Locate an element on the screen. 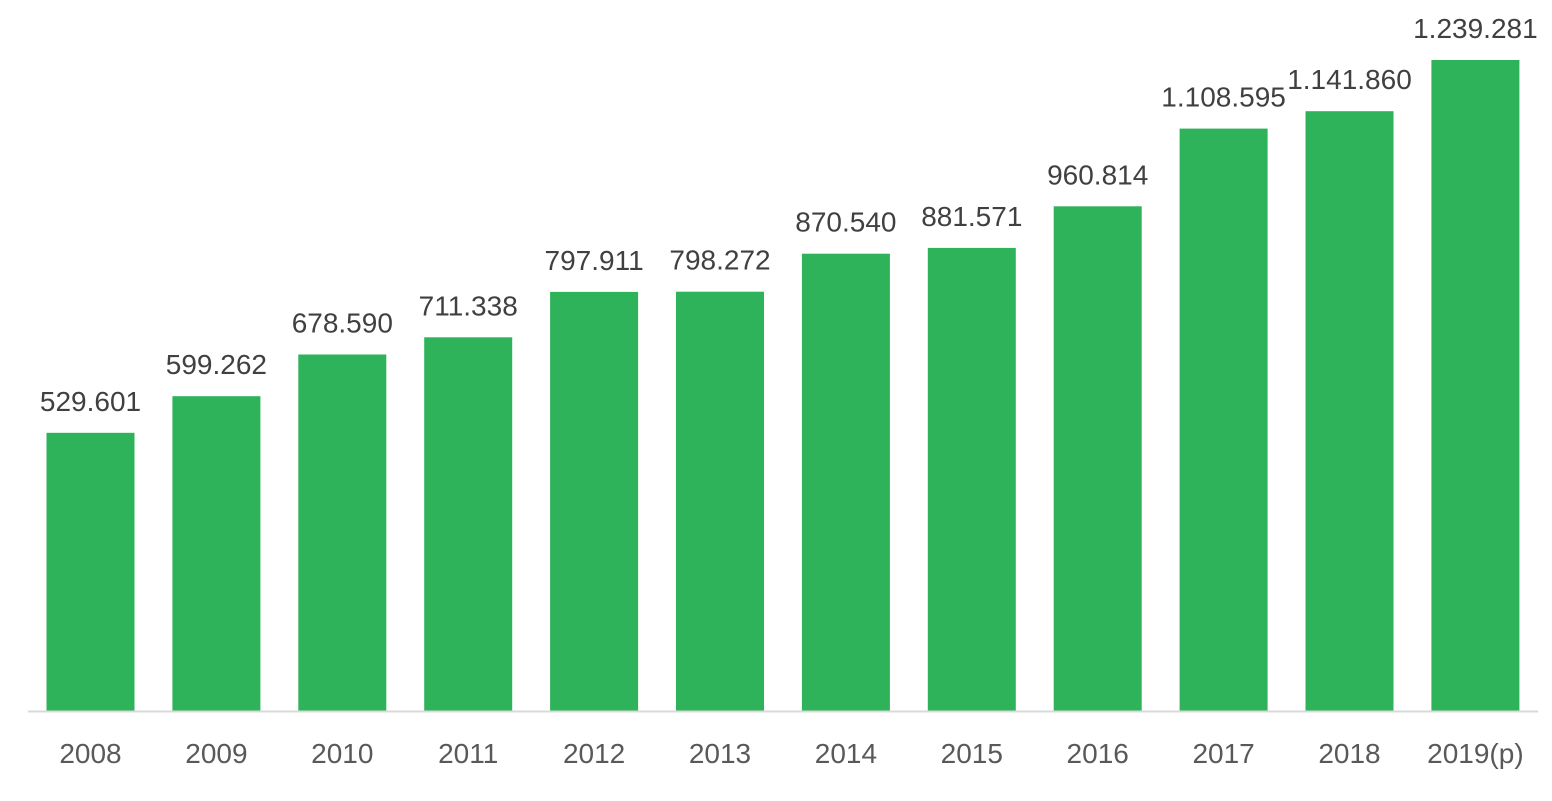 Image resolution: width=1552 pixels, height=801 pixels. bar-2009 is located at coordinates (216, 553).